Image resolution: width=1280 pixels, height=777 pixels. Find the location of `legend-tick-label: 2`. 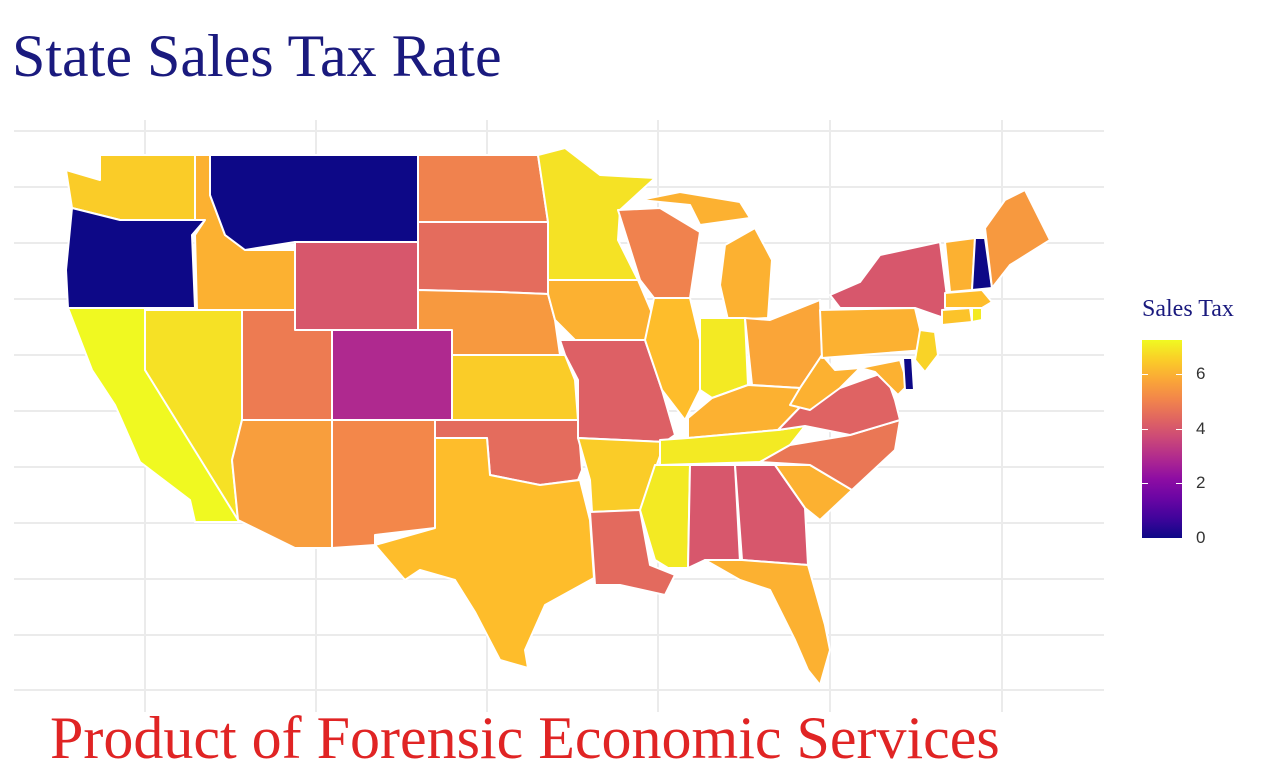

legend-tick-label: 2 is located at coordinates (1201, 483).